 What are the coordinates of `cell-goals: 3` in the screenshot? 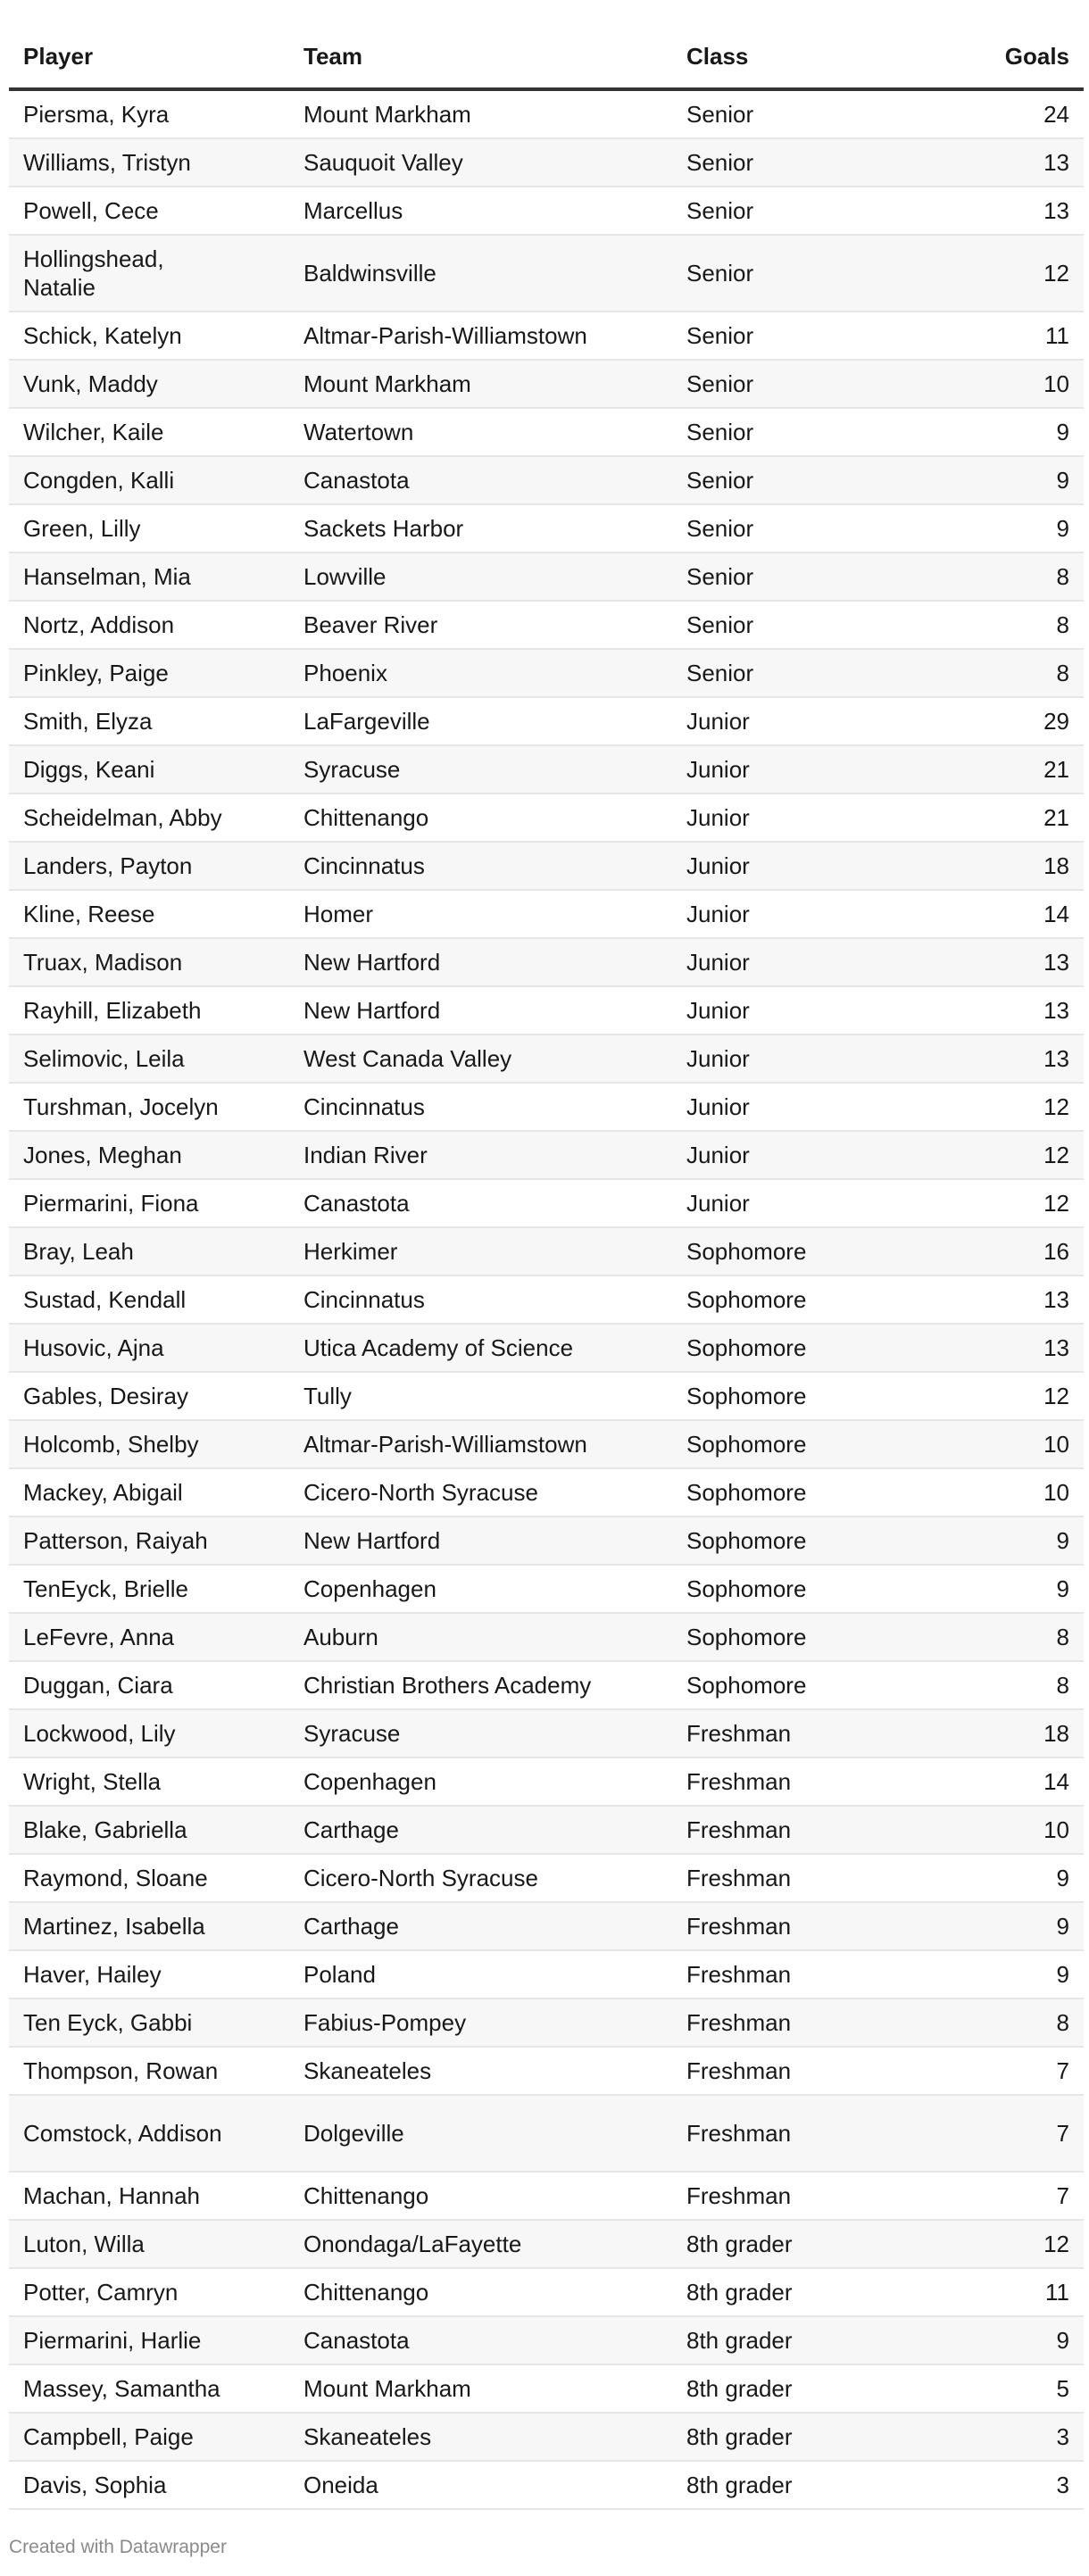 It's located at (1012, 2438).